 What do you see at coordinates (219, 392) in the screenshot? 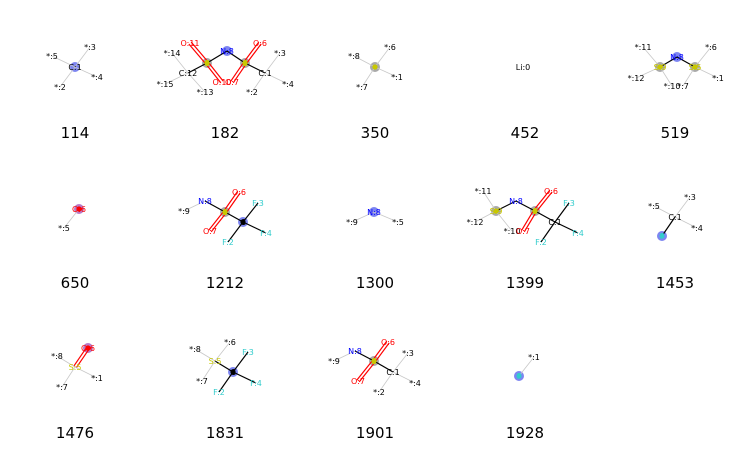
I see `atom-label: F:2` at bounding box center [219, 392].